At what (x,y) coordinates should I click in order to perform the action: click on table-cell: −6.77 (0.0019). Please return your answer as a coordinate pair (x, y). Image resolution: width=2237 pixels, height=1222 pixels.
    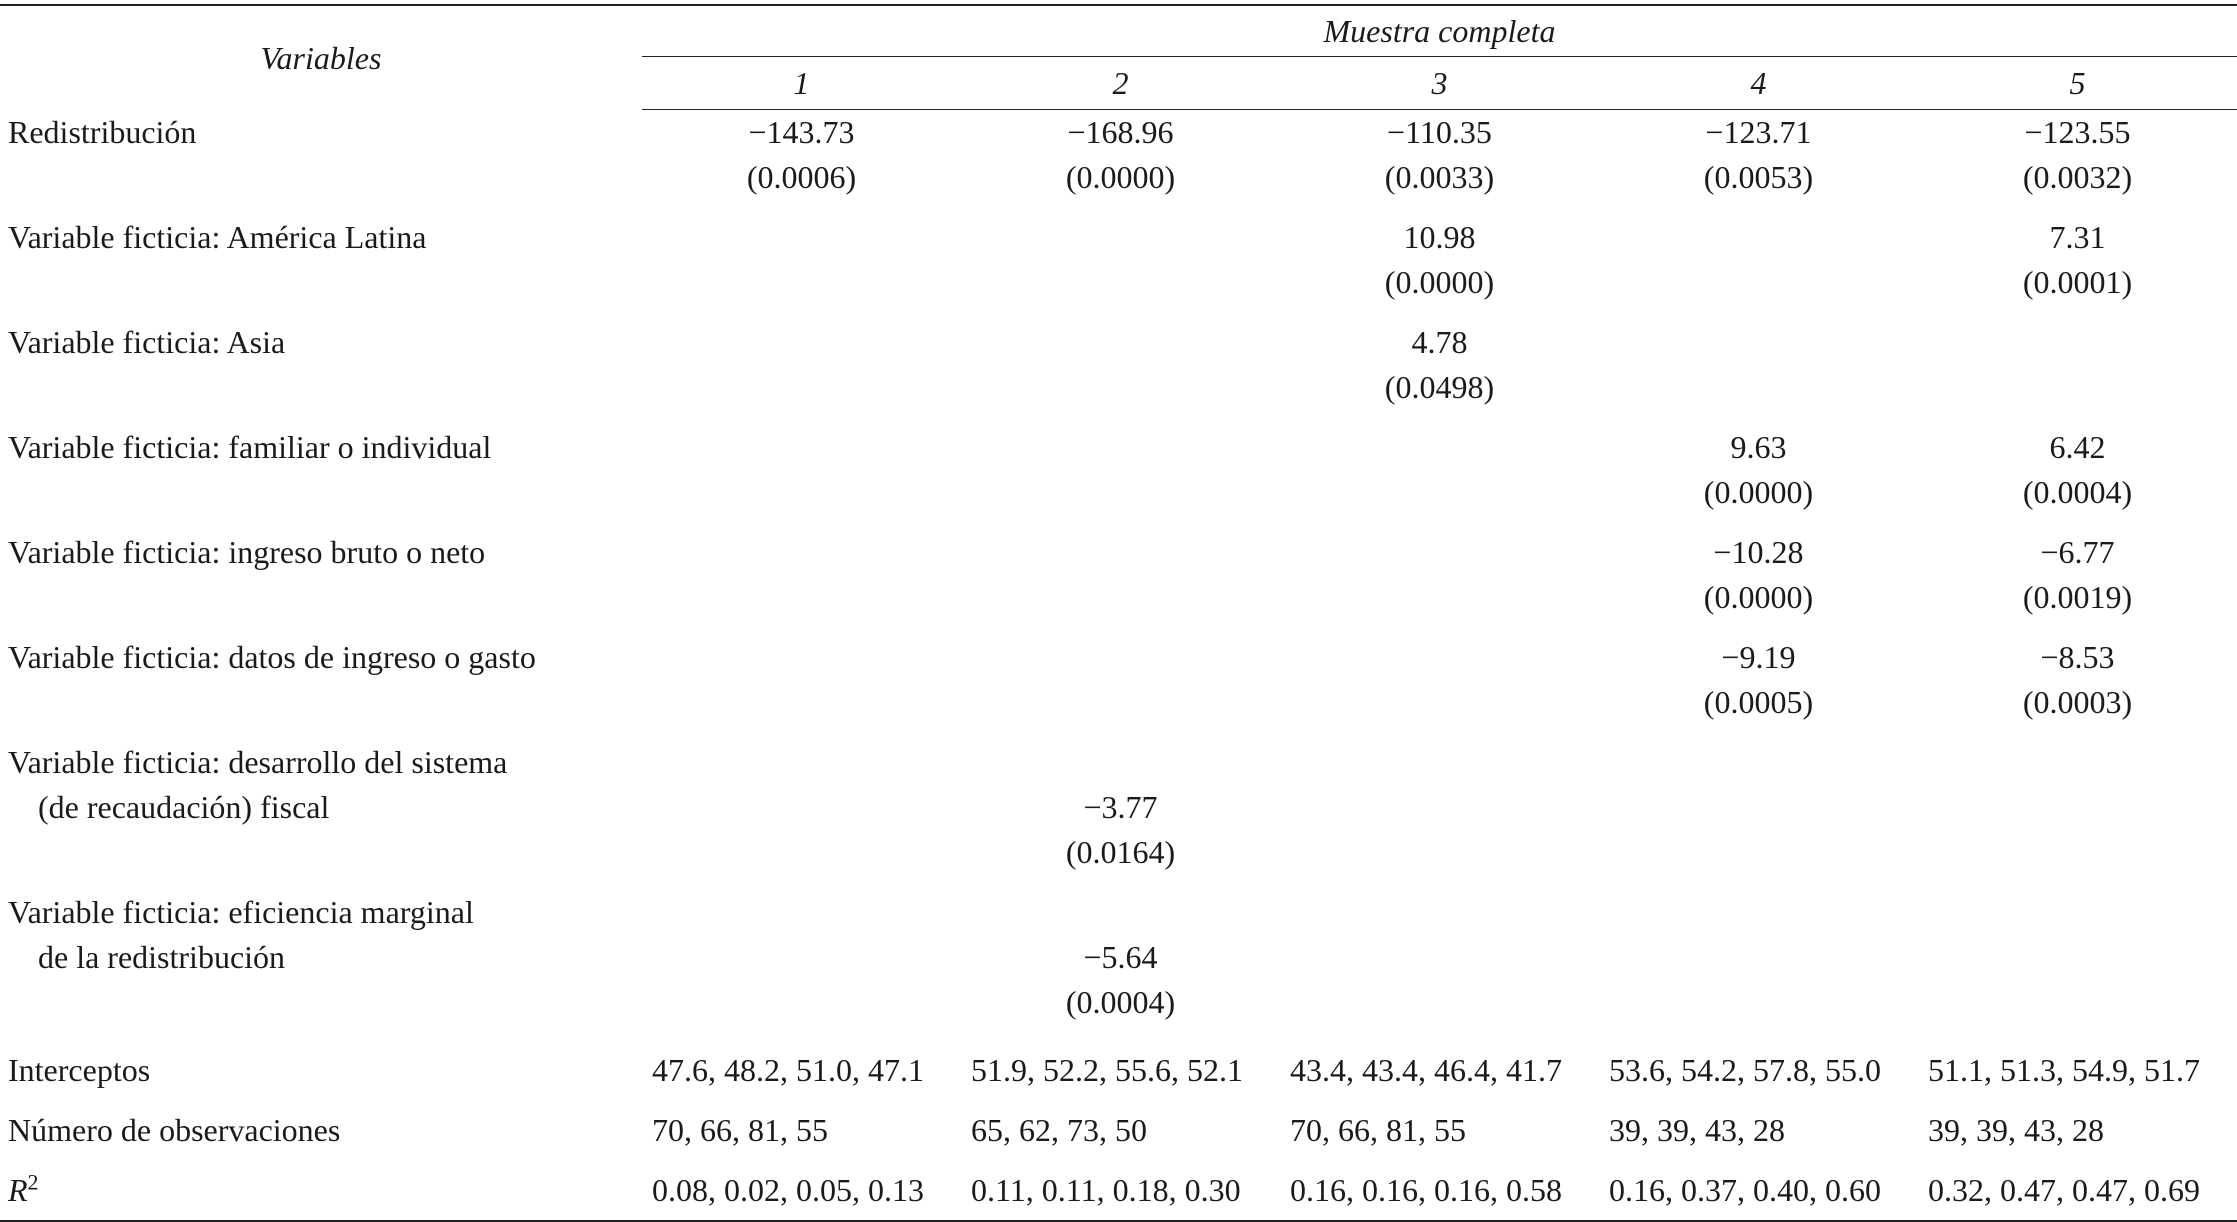
    Looking at the image, I should click on (2077, 582).